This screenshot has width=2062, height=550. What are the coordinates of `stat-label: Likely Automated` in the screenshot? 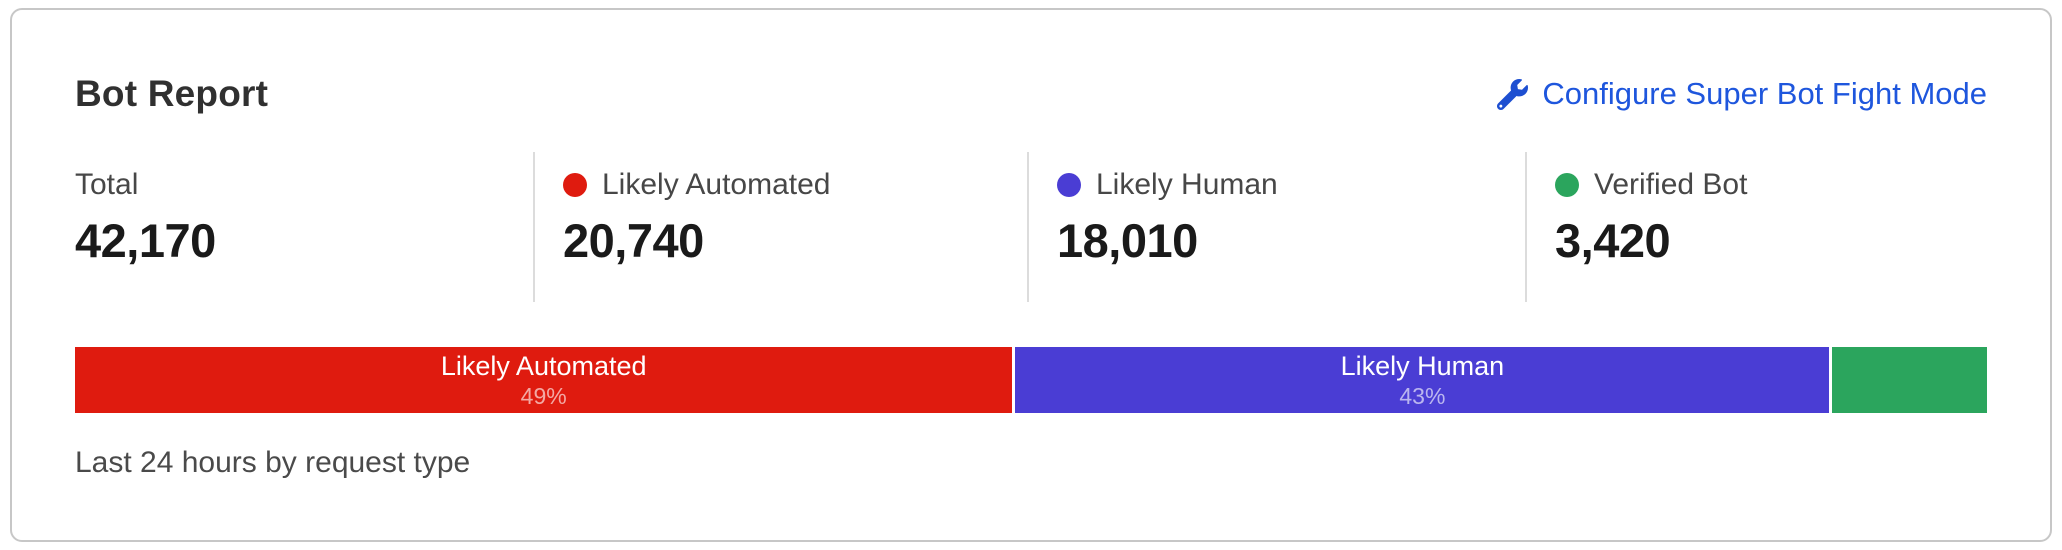 It's located at (716, 184).